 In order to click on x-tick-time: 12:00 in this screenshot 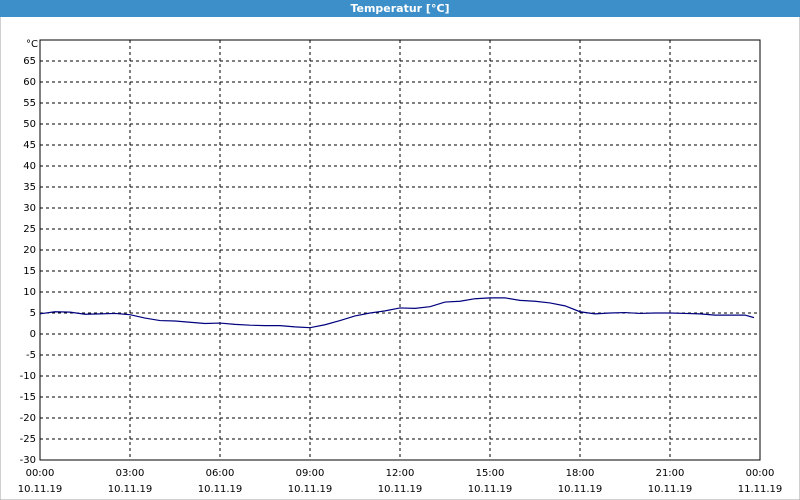, I will do `click(400, 473)`.